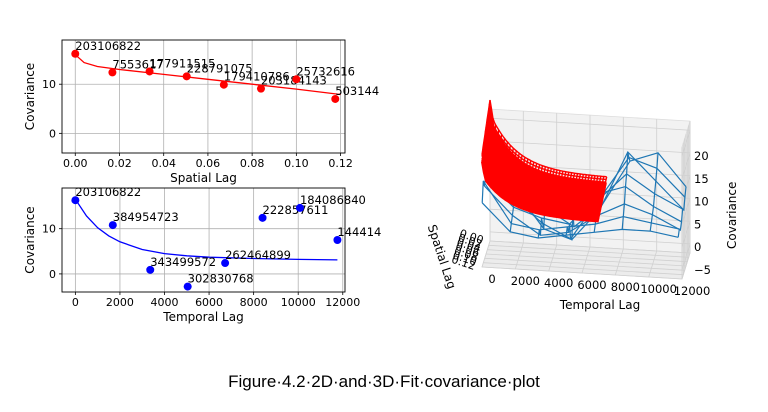  I want to click on point-label: 503144, so click(357, 91).